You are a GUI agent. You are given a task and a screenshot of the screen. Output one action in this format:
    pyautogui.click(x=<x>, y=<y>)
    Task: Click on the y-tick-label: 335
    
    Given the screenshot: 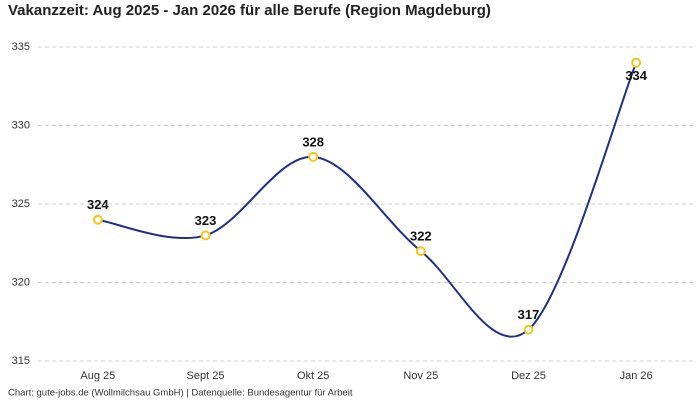 What is the action you would take?
    pyautogui.click(x=21, y=47)
    